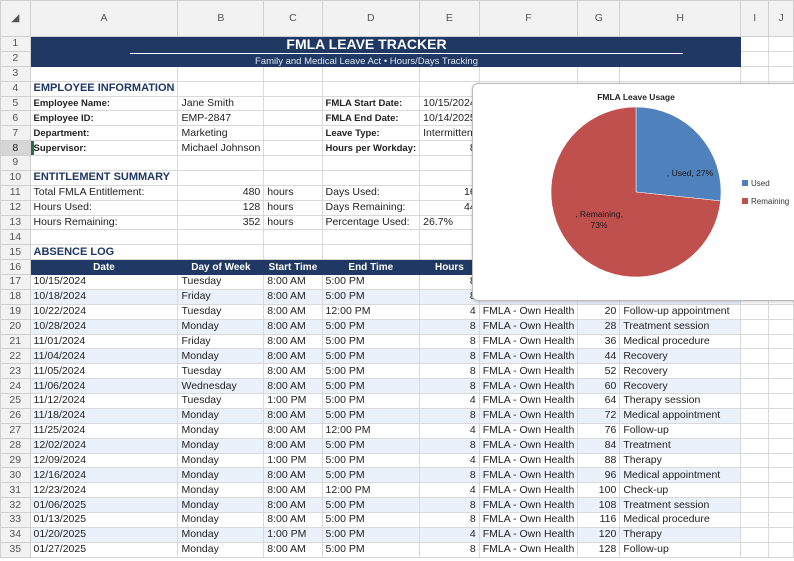 Image resolution: width=794 pixels, height=561 pixels. What do you see at coordinates (781, 534) in the screenshot?
I see `cell-J34` at bounding box center [781, 534].